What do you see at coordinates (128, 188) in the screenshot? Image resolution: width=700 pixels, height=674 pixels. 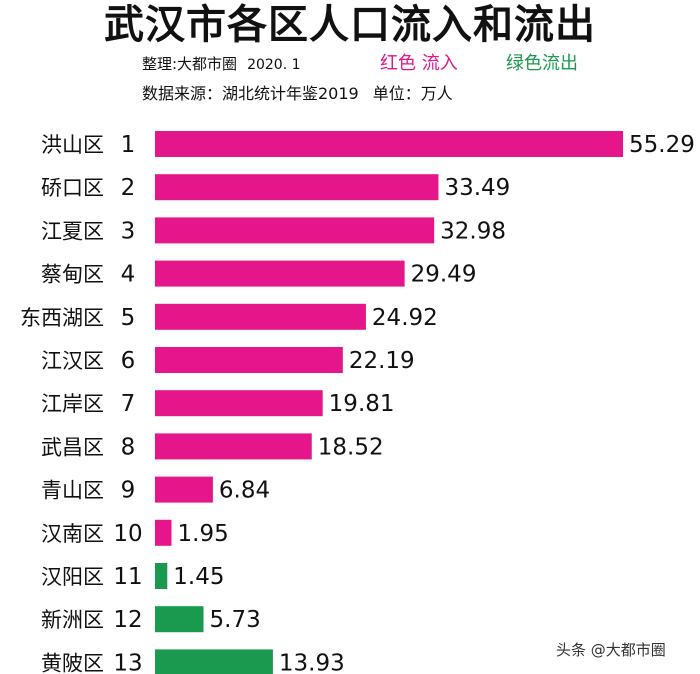 I see `rank-label: 2` at bounding box center [128, 188].